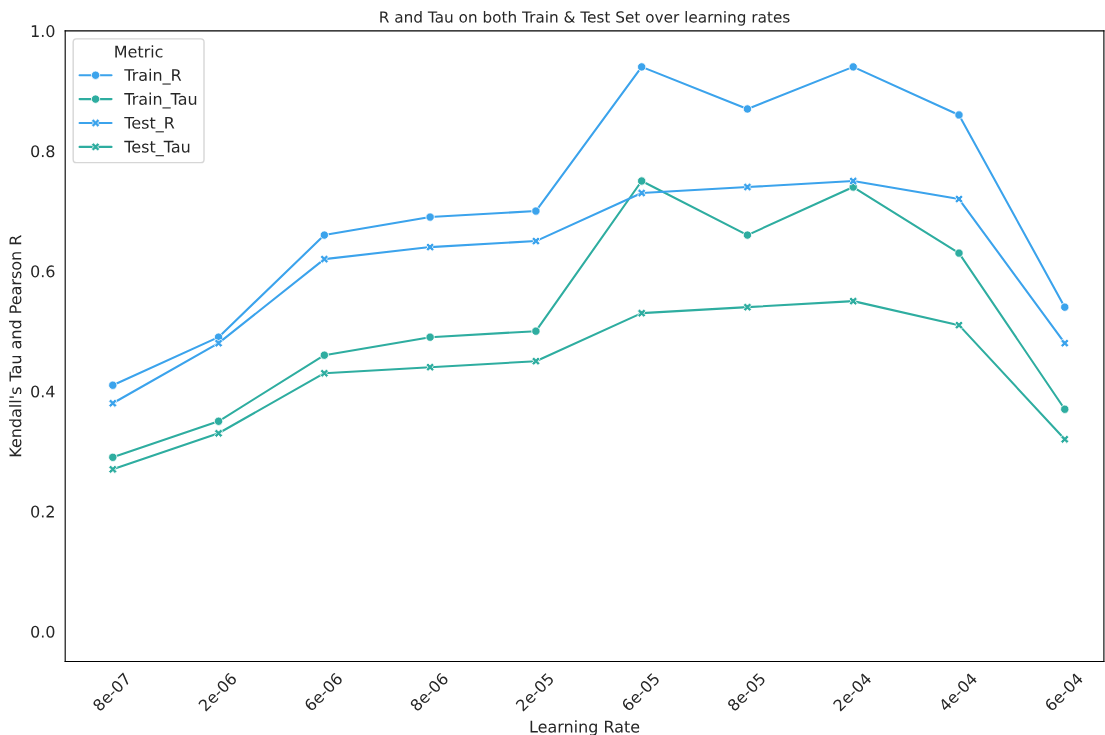 The image size is (1105, 735). What do you see at coordinates (153, 76) in the screenshot?
I see `legend-label: Train_R` at bounding box center [153, 76].